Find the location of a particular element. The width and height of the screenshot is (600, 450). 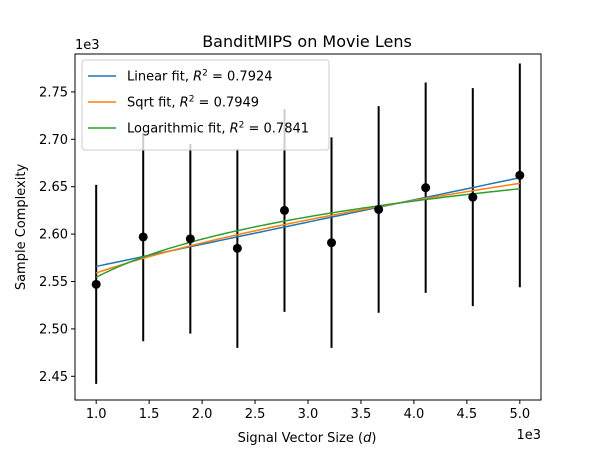

y-tick-label: 2.65 is located at coordinates (53, 187).